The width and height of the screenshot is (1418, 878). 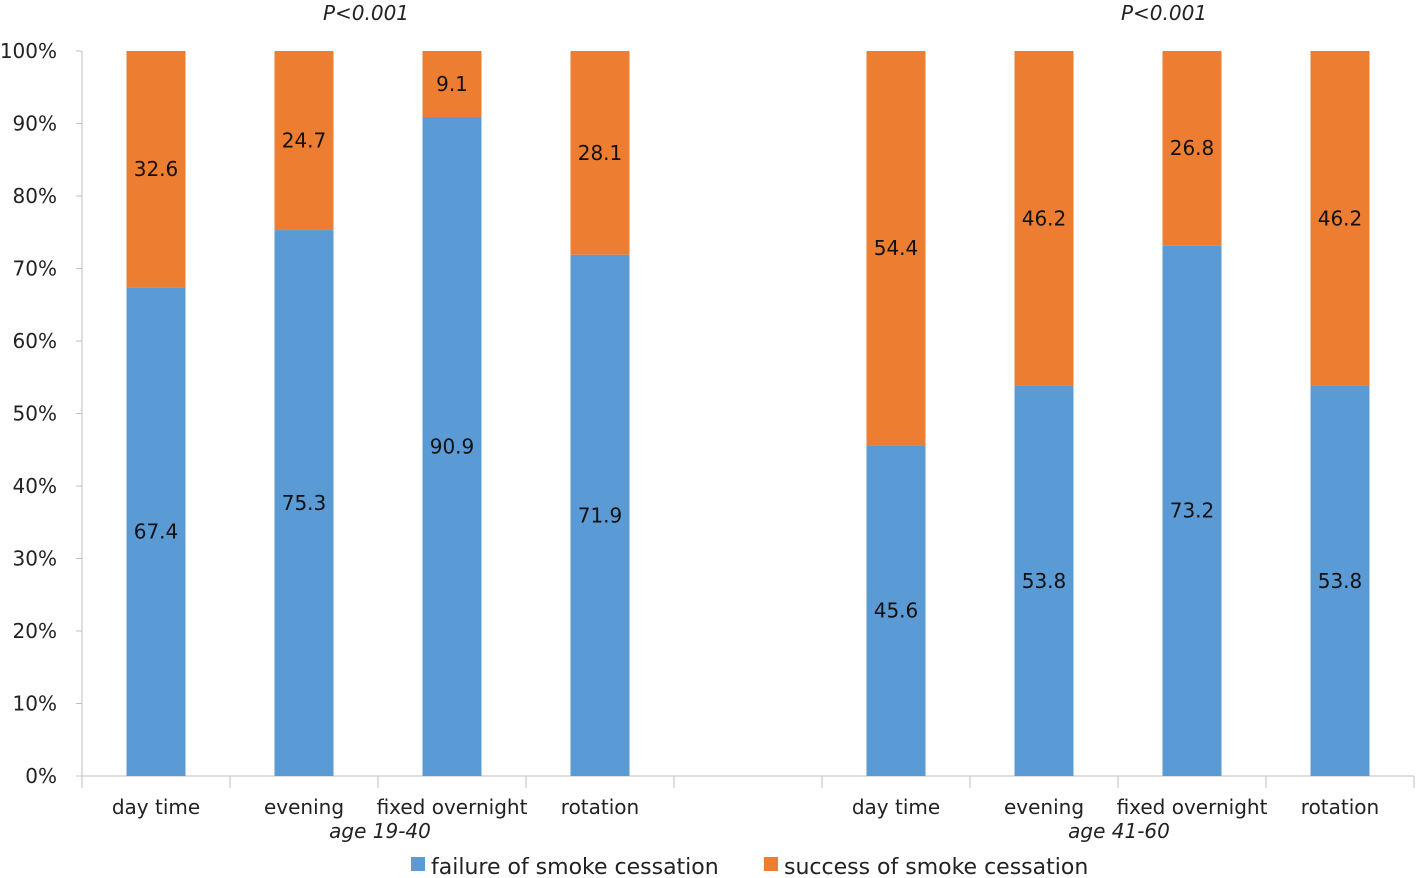 I want to click on y-tick-label: 40%, so click(x=35, y=486).